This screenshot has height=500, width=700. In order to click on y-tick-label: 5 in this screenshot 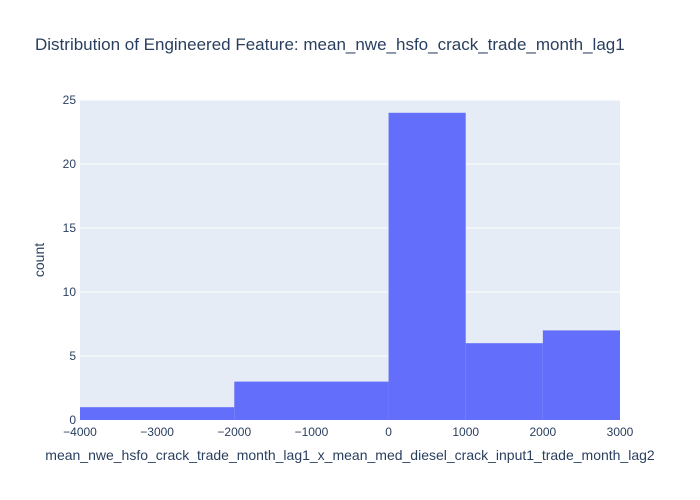, I will do `click(72, 356)`.